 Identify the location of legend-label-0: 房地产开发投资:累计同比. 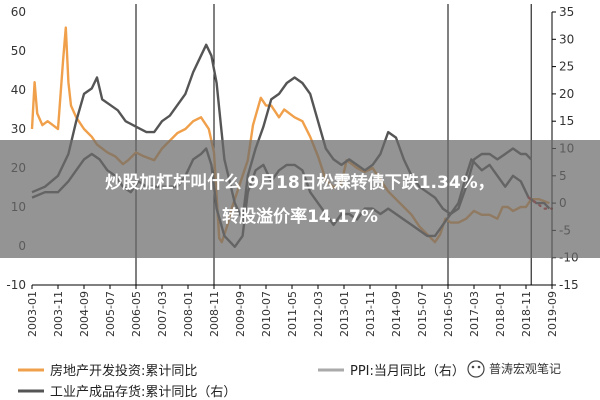
(123, 371).